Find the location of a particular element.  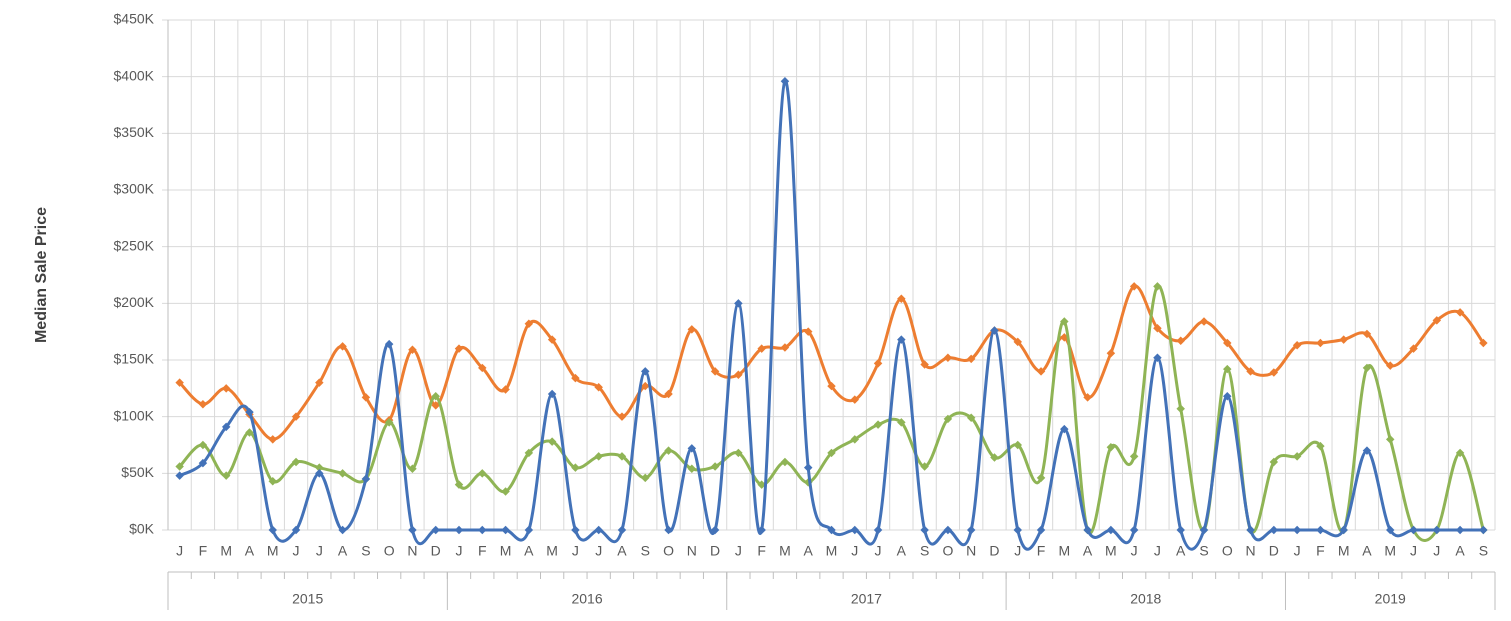

group-label: 2019 is located at coordinates (1390, 599).